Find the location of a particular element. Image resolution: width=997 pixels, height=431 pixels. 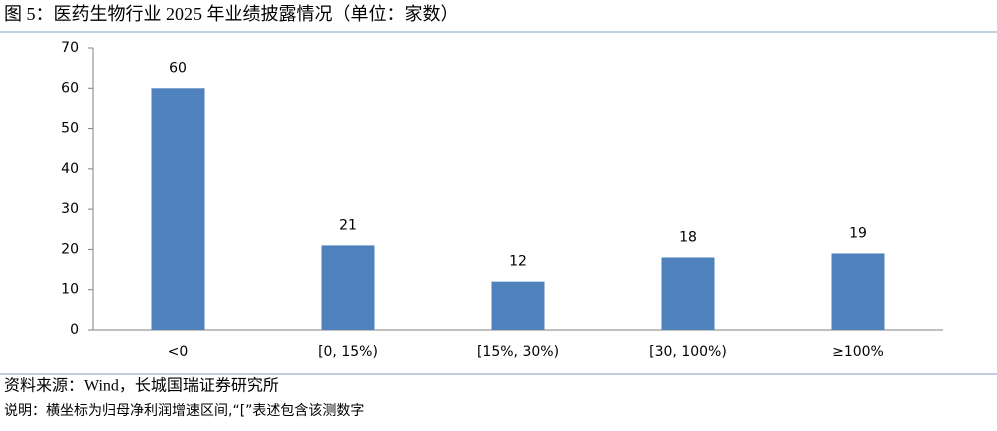

note: 说明：横坐标为归母净利润增速区间,“[”表述包含该测数字 is located at coordinates (184, 410).